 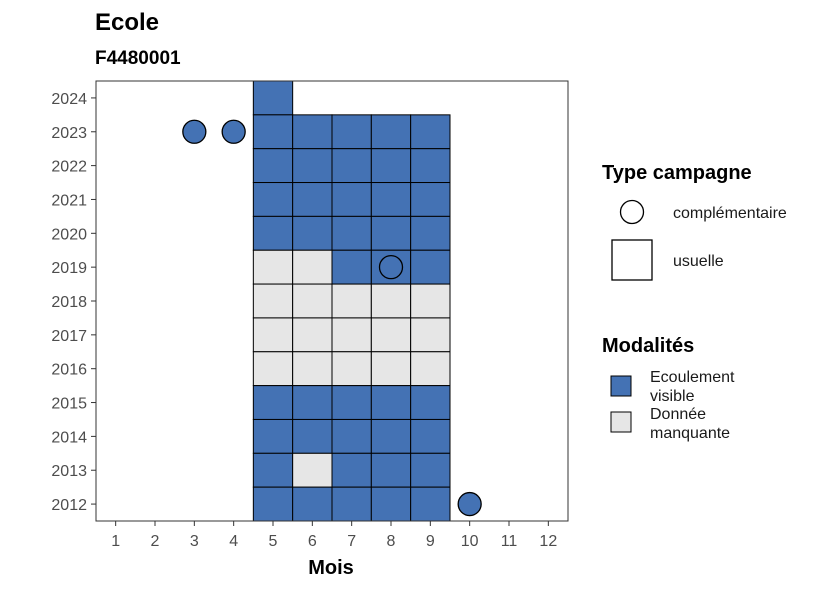 I want to click on y-tick-label: 2018, so click(x=69, y=302).